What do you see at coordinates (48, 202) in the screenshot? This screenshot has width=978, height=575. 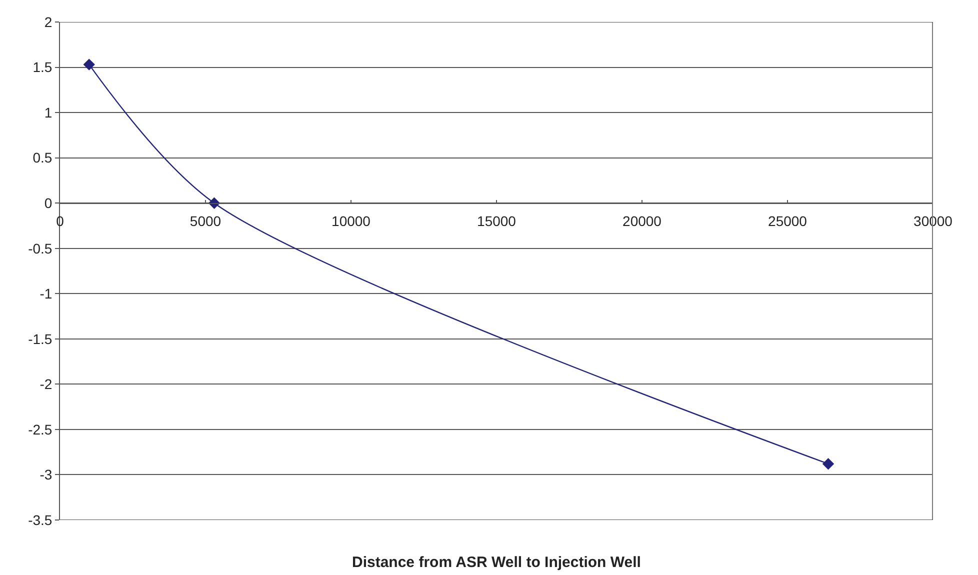 I see `y-tick-label: 0` at bounding box center [48, 202].